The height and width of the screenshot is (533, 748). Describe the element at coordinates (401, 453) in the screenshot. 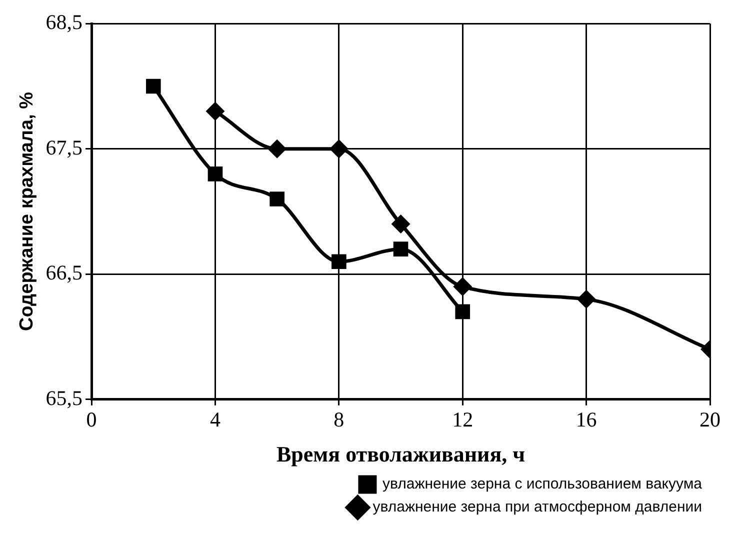

I see `x-axis-title: Время отволаживания, ч` at that location.